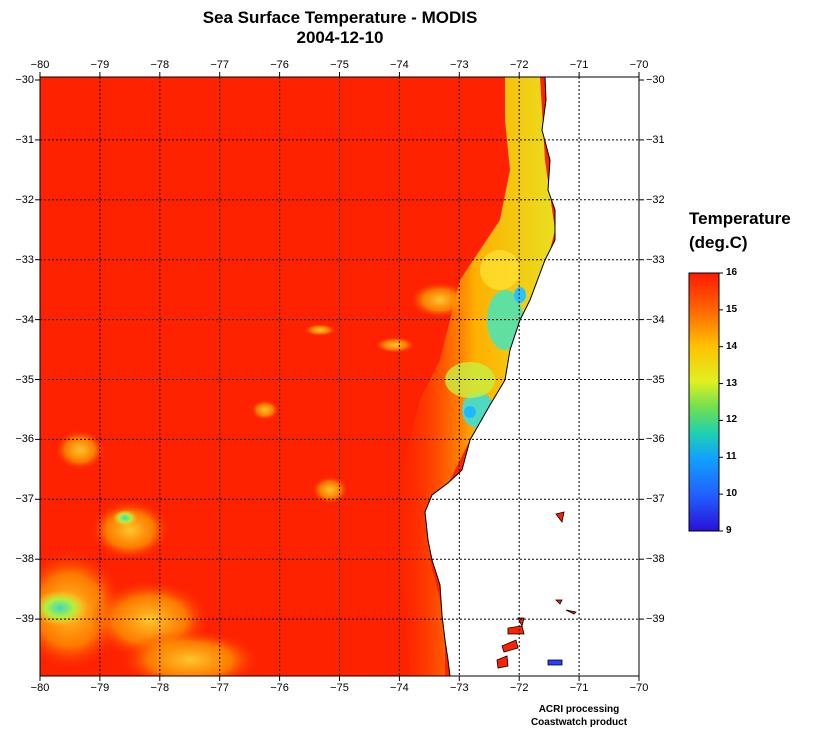  Describe the element at coordinates (732, 383) in the screenshot. I see `colorbar-label: 13` at that location.